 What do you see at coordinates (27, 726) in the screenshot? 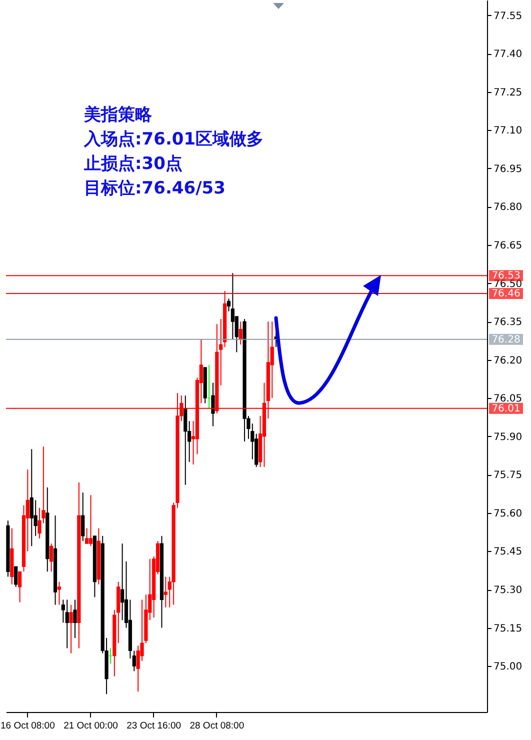
I see `x-tick-label: 16 Oct 08:00` at bounding box center [27, 726].